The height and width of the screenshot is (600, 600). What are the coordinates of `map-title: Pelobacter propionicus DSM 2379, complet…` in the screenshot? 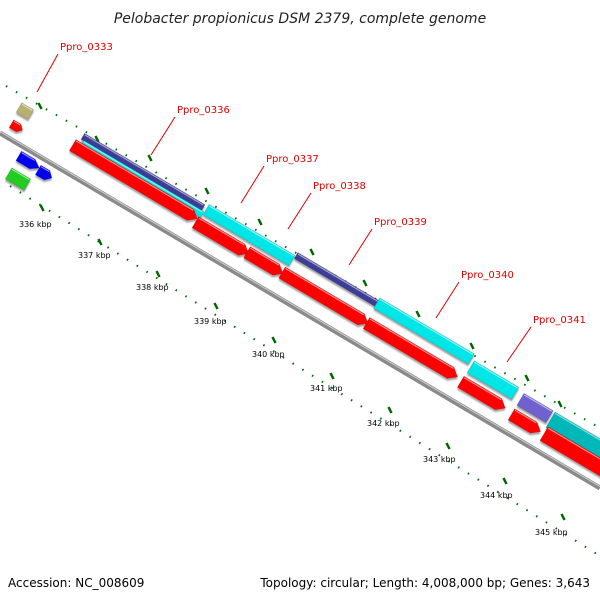 It's located at (300, 19).